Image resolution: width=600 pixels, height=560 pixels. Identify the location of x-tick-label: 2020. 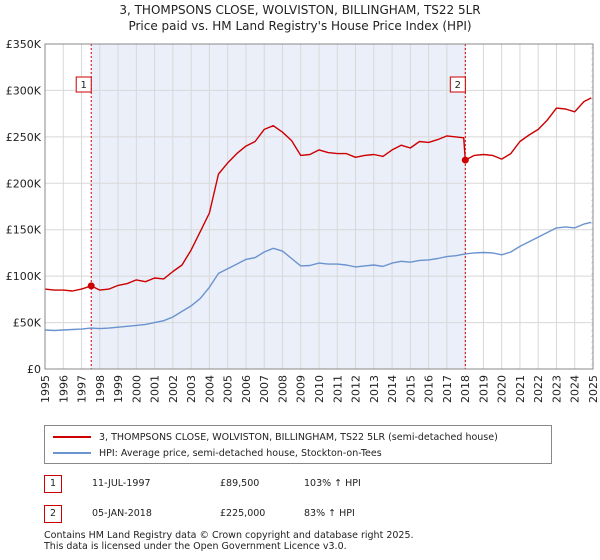
(502, 389).